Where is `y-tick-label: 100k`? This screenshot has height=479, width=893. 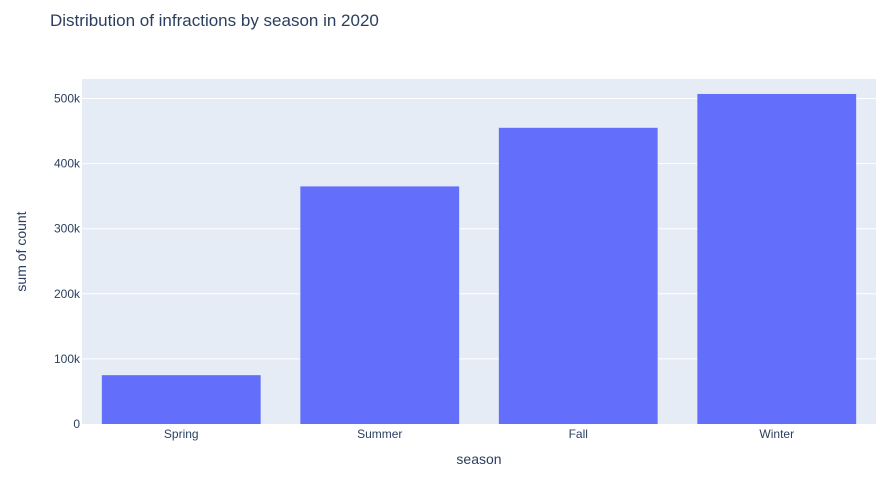 y-tick-label: 100k is located at coordinates (67, 359).